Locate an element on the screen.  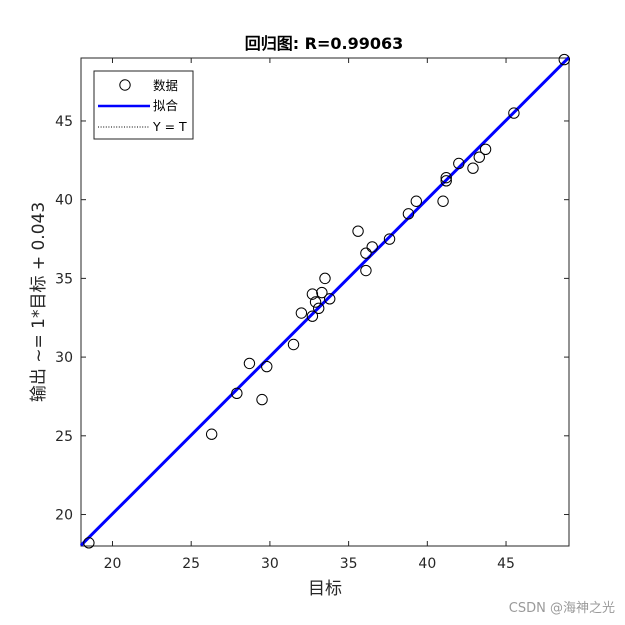
legend-label-data: 数据 is located at coordinates (165, 85).